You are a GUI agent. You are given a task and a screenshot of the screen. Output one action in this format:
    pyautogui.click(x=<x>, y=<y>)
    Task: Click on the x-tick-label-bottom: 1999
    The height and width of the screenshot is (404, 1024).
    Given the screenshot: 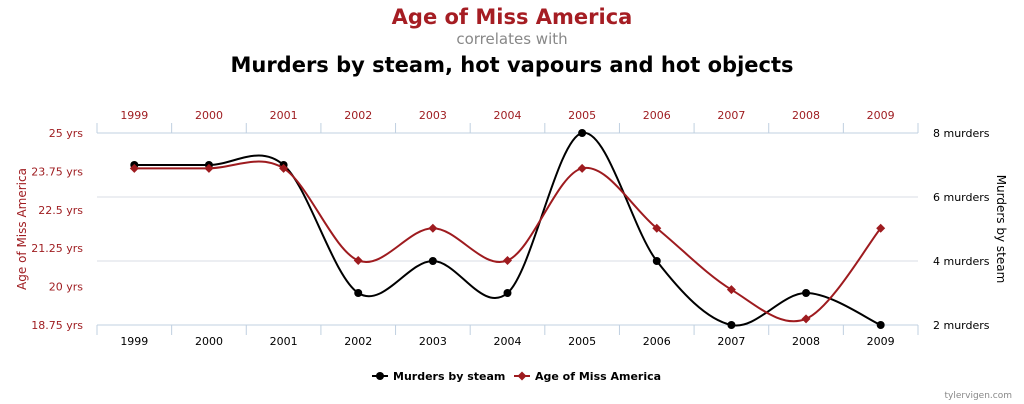 What is the action you would take?
    pyautogui.click(x=134, y=341)
    